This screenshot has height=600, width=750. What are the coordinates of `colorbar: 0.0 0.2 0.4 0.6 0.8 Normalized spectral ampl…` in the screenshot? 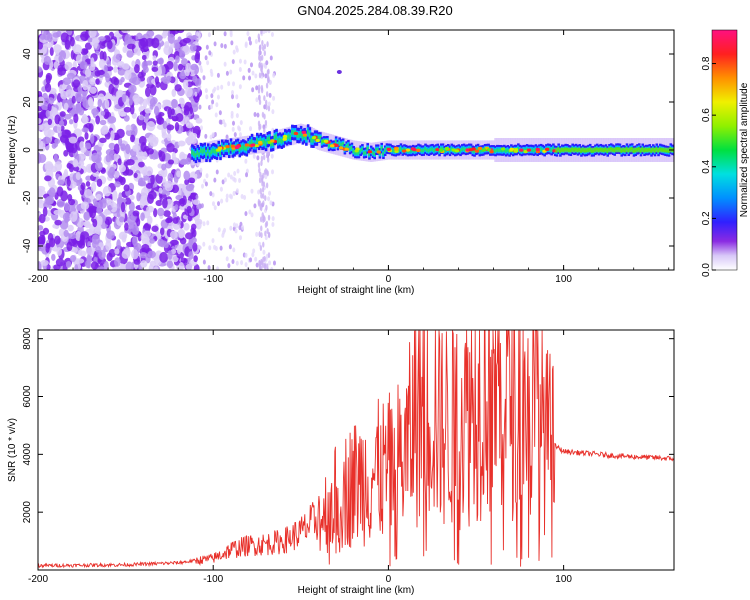 It's located at (725, 153).